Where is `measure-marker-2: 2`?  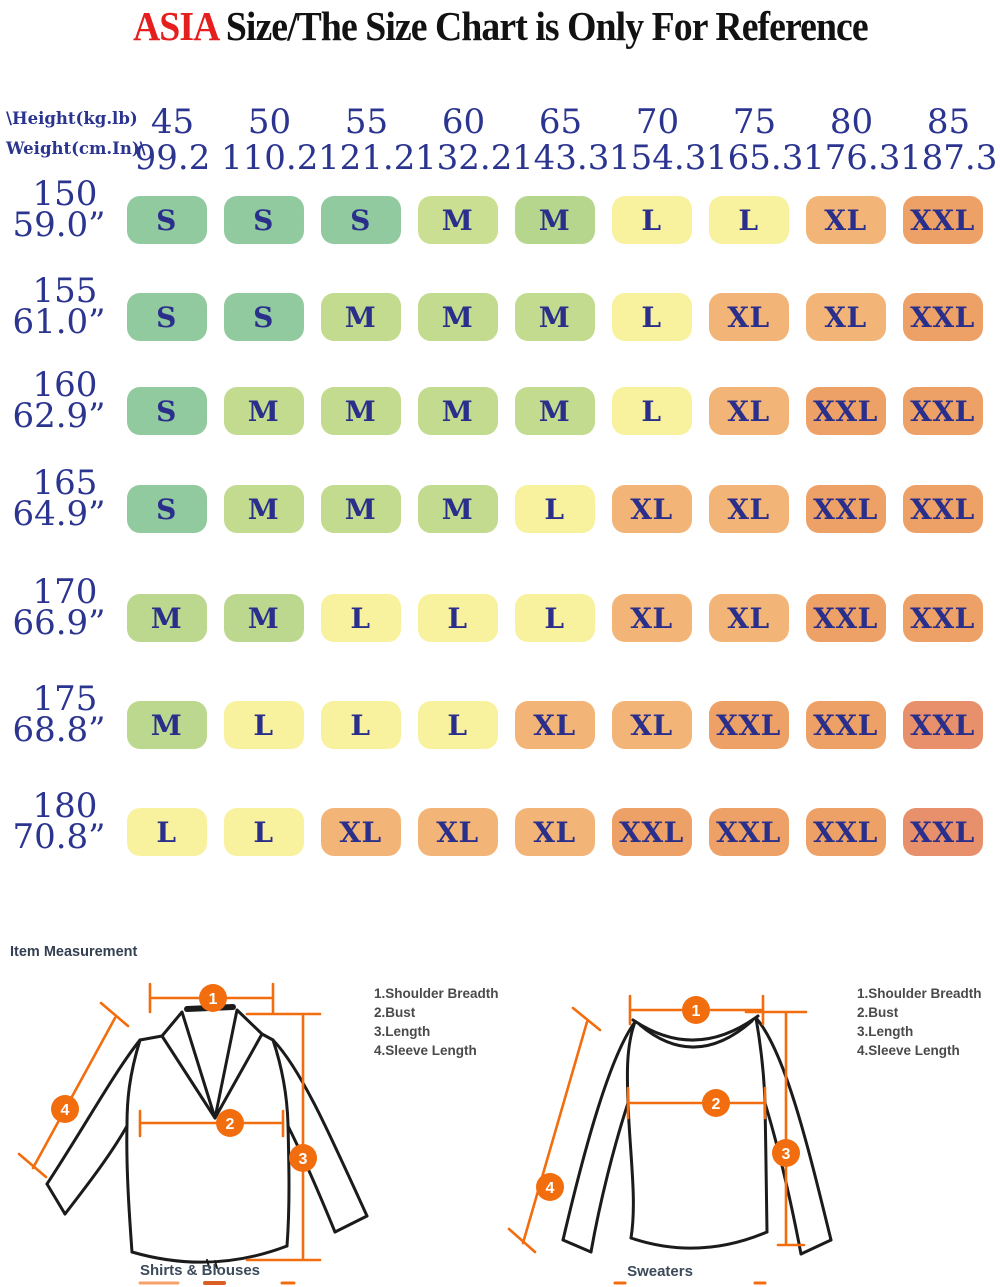 measure-marker-2: 2 is located at coordinates (716, 1103).